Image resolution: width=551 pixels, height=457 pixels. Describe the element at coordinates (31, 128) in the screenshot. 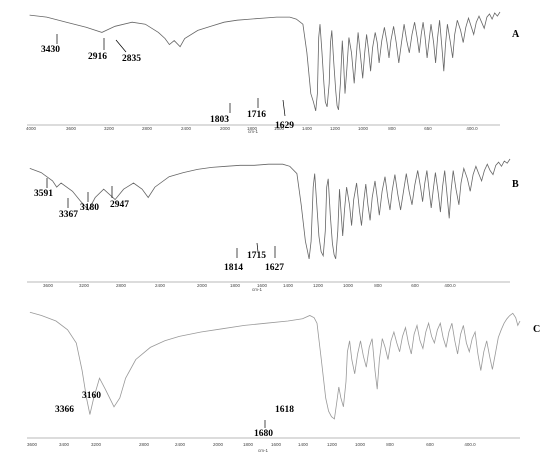

I see `tick-label: 4000` at that location.